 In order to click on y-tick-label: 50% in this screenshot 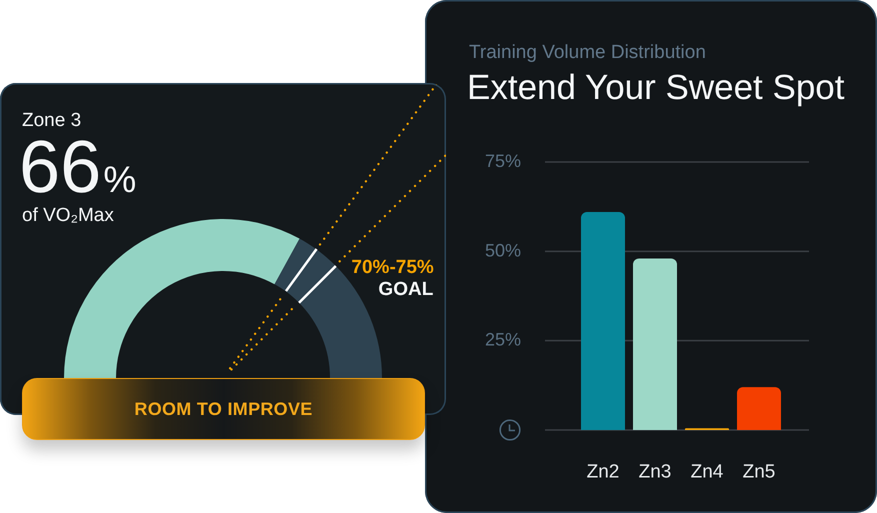, I will do `click(502, 250)`.